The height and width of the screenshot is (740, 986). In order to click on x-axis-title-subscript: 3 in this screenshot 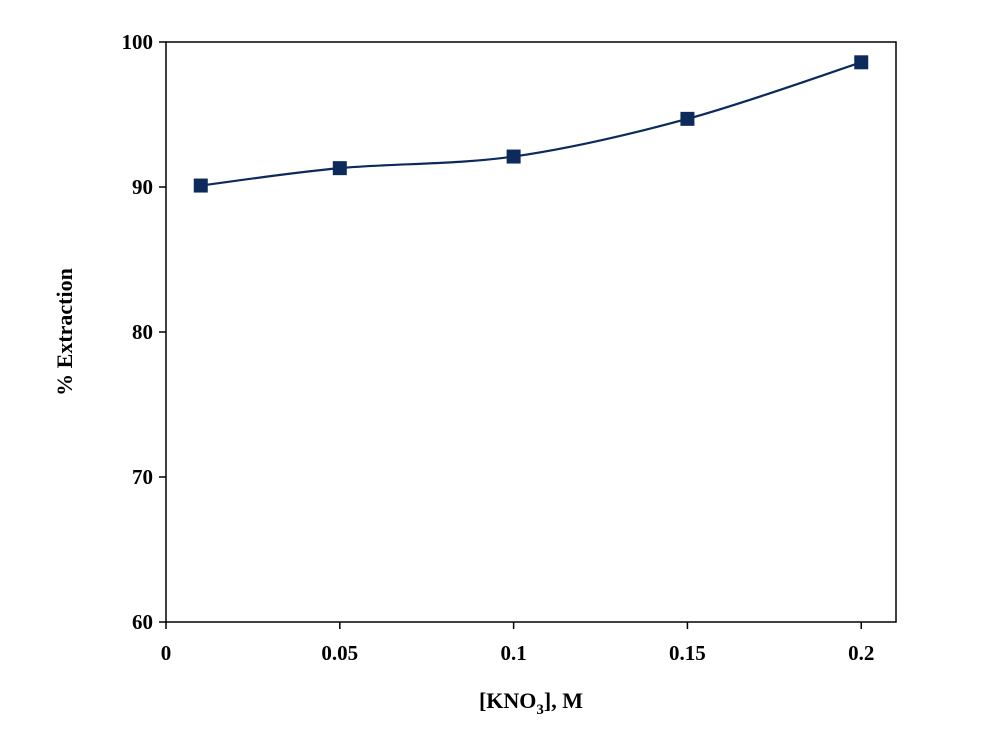, I will do `click(540, 710)`.